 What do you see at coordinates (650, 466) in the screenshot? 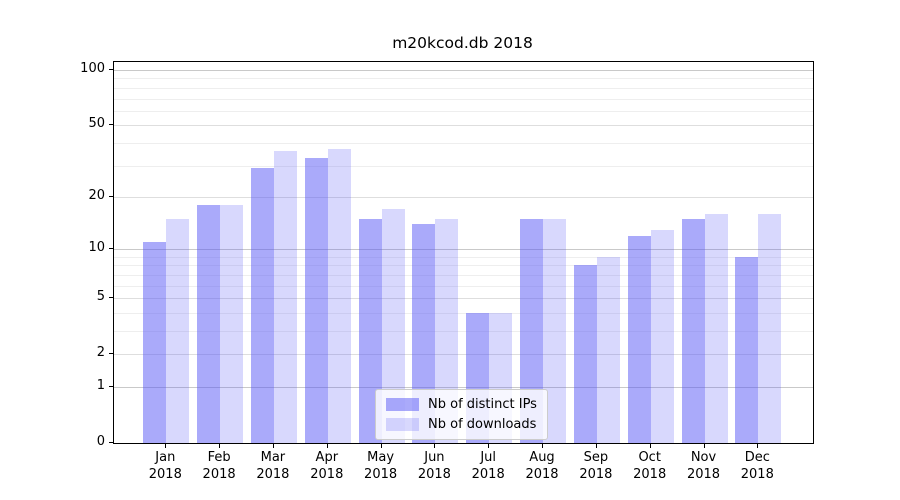
I see `x-tick-label-oct: Oct 2018` at bounding box center [650, 466].